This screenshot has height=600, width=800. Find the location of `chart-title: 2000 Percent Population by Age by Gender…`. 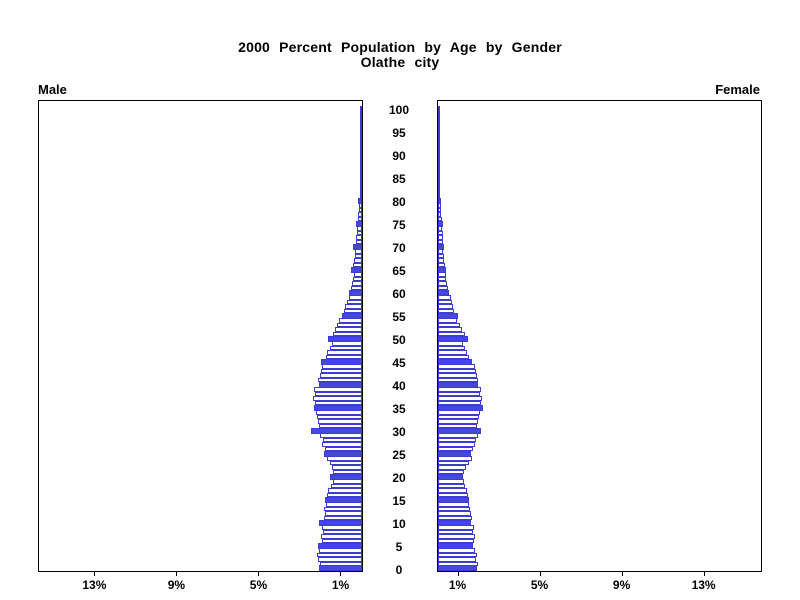

chart-title: 2000 Percent Population by Age by Gender… is located at coordinates (400, 55).